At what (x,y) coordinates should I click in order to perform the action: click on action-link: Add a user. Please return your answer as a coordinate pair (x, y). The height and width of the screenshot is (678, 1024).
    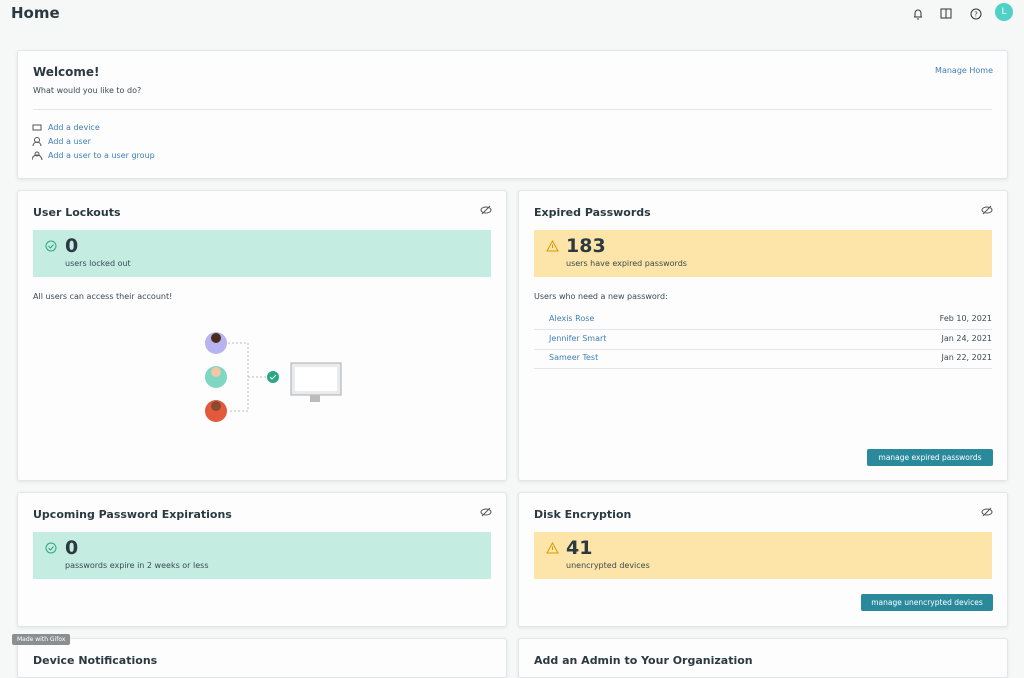
    Looking at the image, I should click on (69, 141).